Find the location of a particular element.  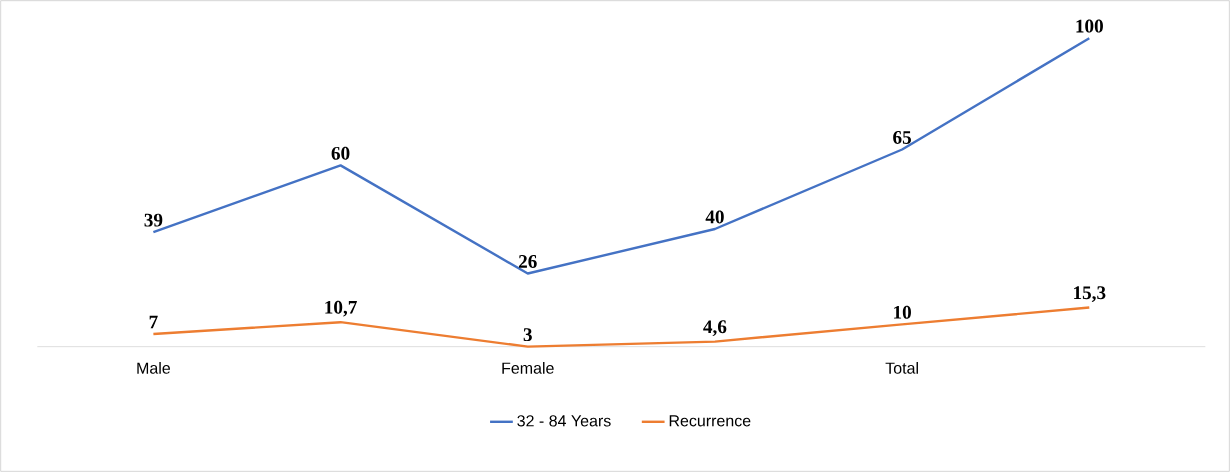

data-label: 26 is located at coordinates (527, 261).